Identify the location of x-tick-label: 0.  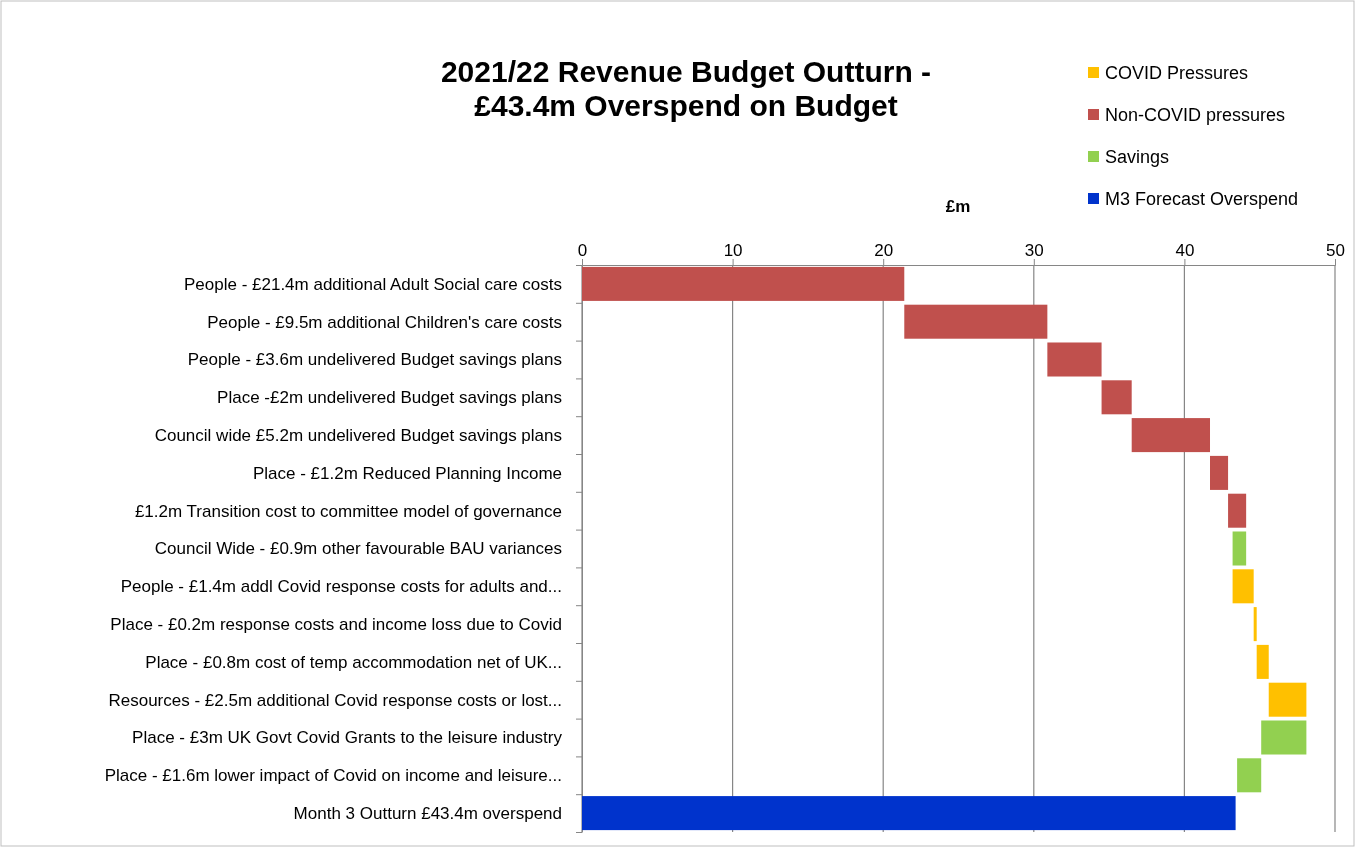
(582, 250).